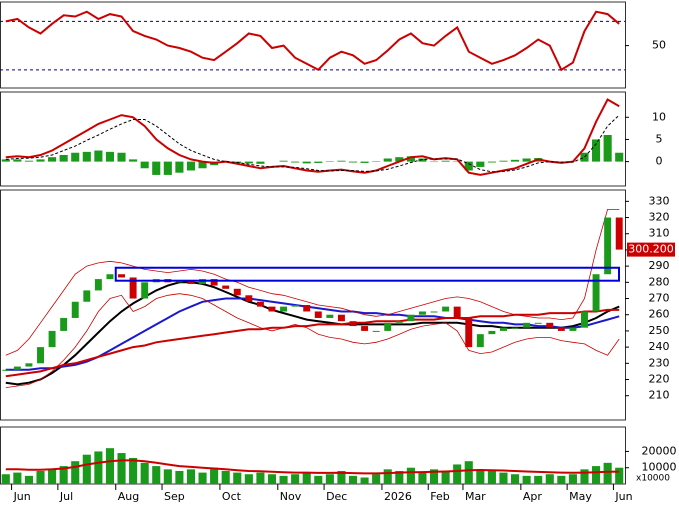  Describe the element at coordinates (659, 467) in the screenshot. I see `y-tick-label: 10000` at that location.